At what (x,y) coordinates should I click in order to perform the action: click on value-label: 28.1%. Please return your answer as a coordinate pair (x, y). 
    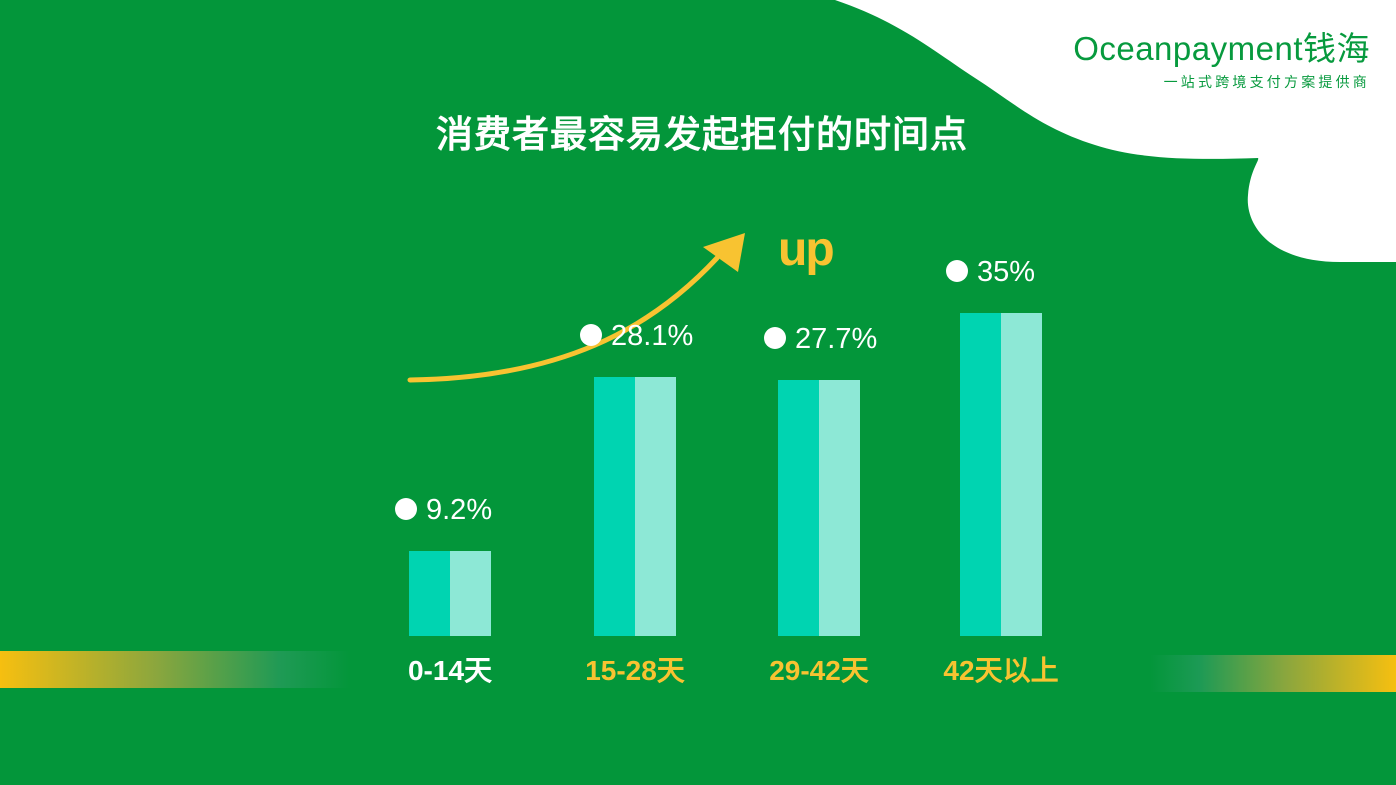
    Looking at the image, I should click on (652, 336).